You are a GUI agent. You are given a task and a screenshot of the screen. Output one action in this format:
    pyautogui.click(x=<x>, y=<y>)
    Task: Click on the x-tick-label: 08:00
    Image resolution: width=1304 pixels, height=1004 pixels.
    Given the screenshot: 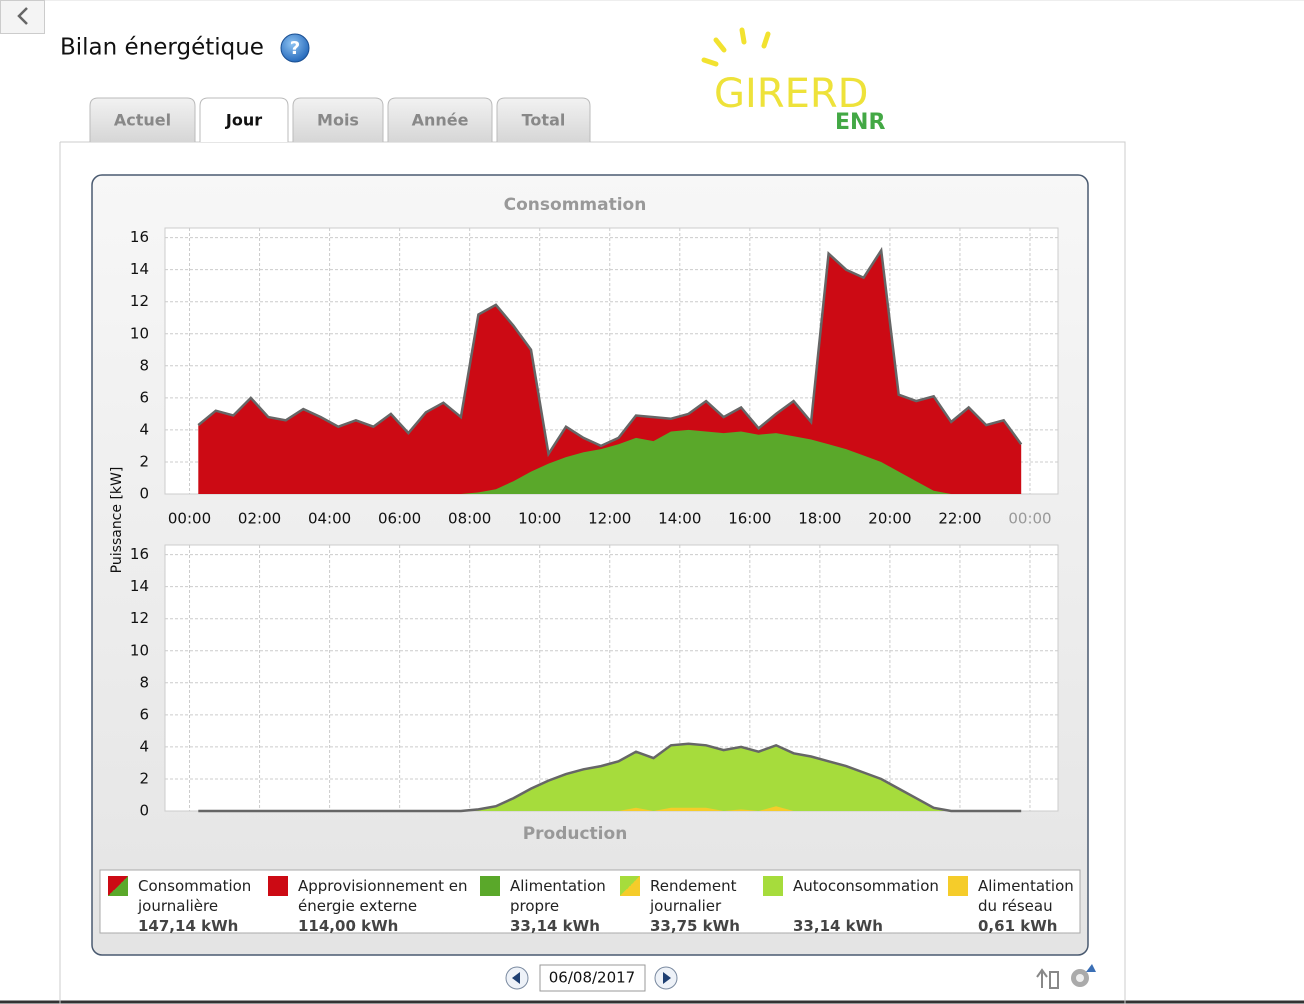 What is the action you would take?
    pyautogui.click(x=469, y=519)
    